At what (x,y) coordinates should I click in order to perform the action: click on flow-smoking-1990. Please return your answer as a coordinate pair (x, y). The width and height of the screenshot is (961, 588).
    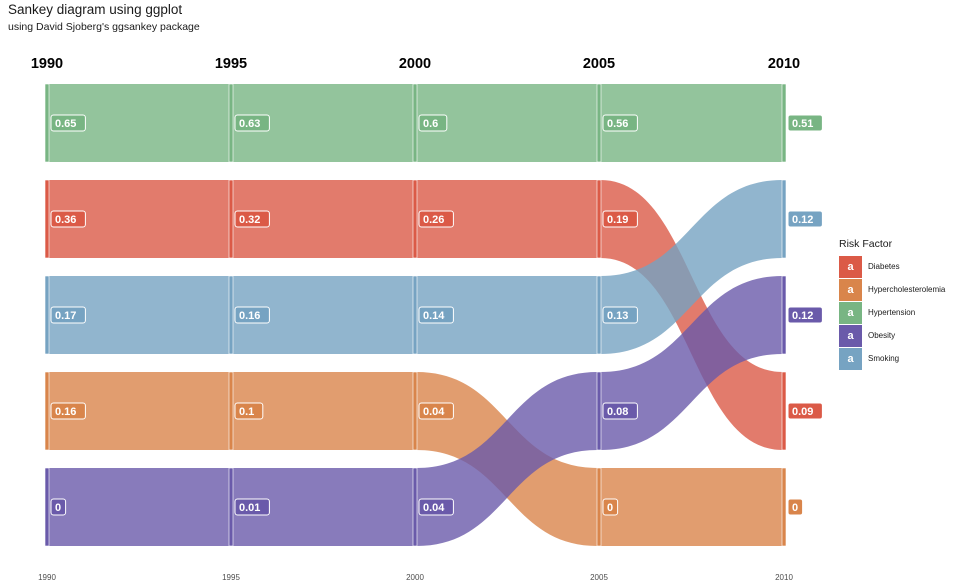
    Looking at the image, I should click on (139, 315).